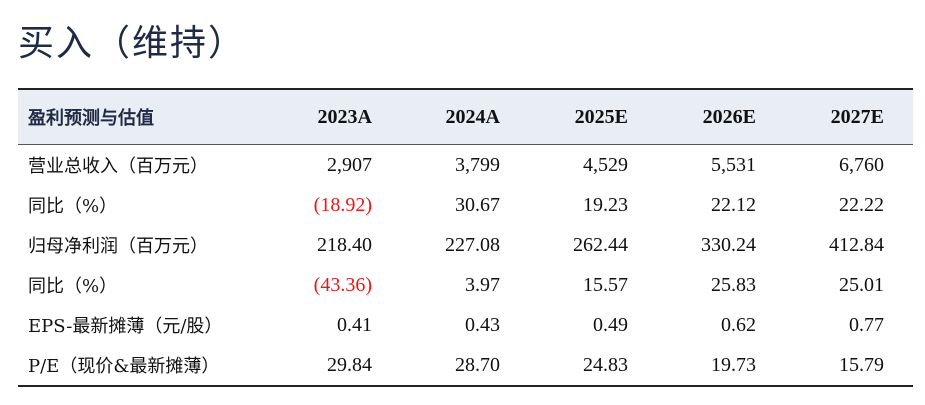  I want to click on table-cell: 227.08, so click(472, 244).